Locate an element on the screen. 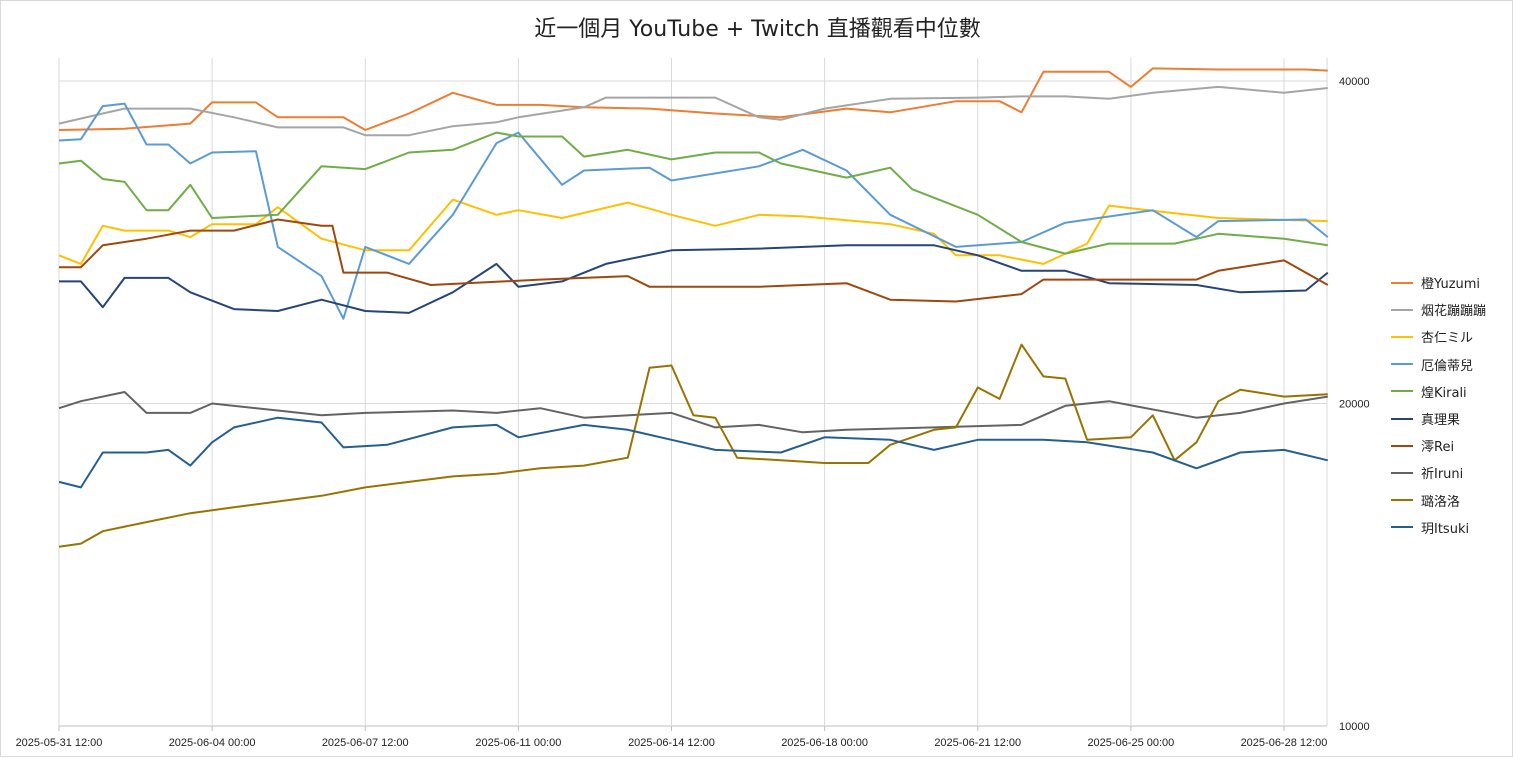 Image resolution: width=1513 pixels, height=758 pixels. legend-label: 煌Kirali is located at coordinates (1444, 393).